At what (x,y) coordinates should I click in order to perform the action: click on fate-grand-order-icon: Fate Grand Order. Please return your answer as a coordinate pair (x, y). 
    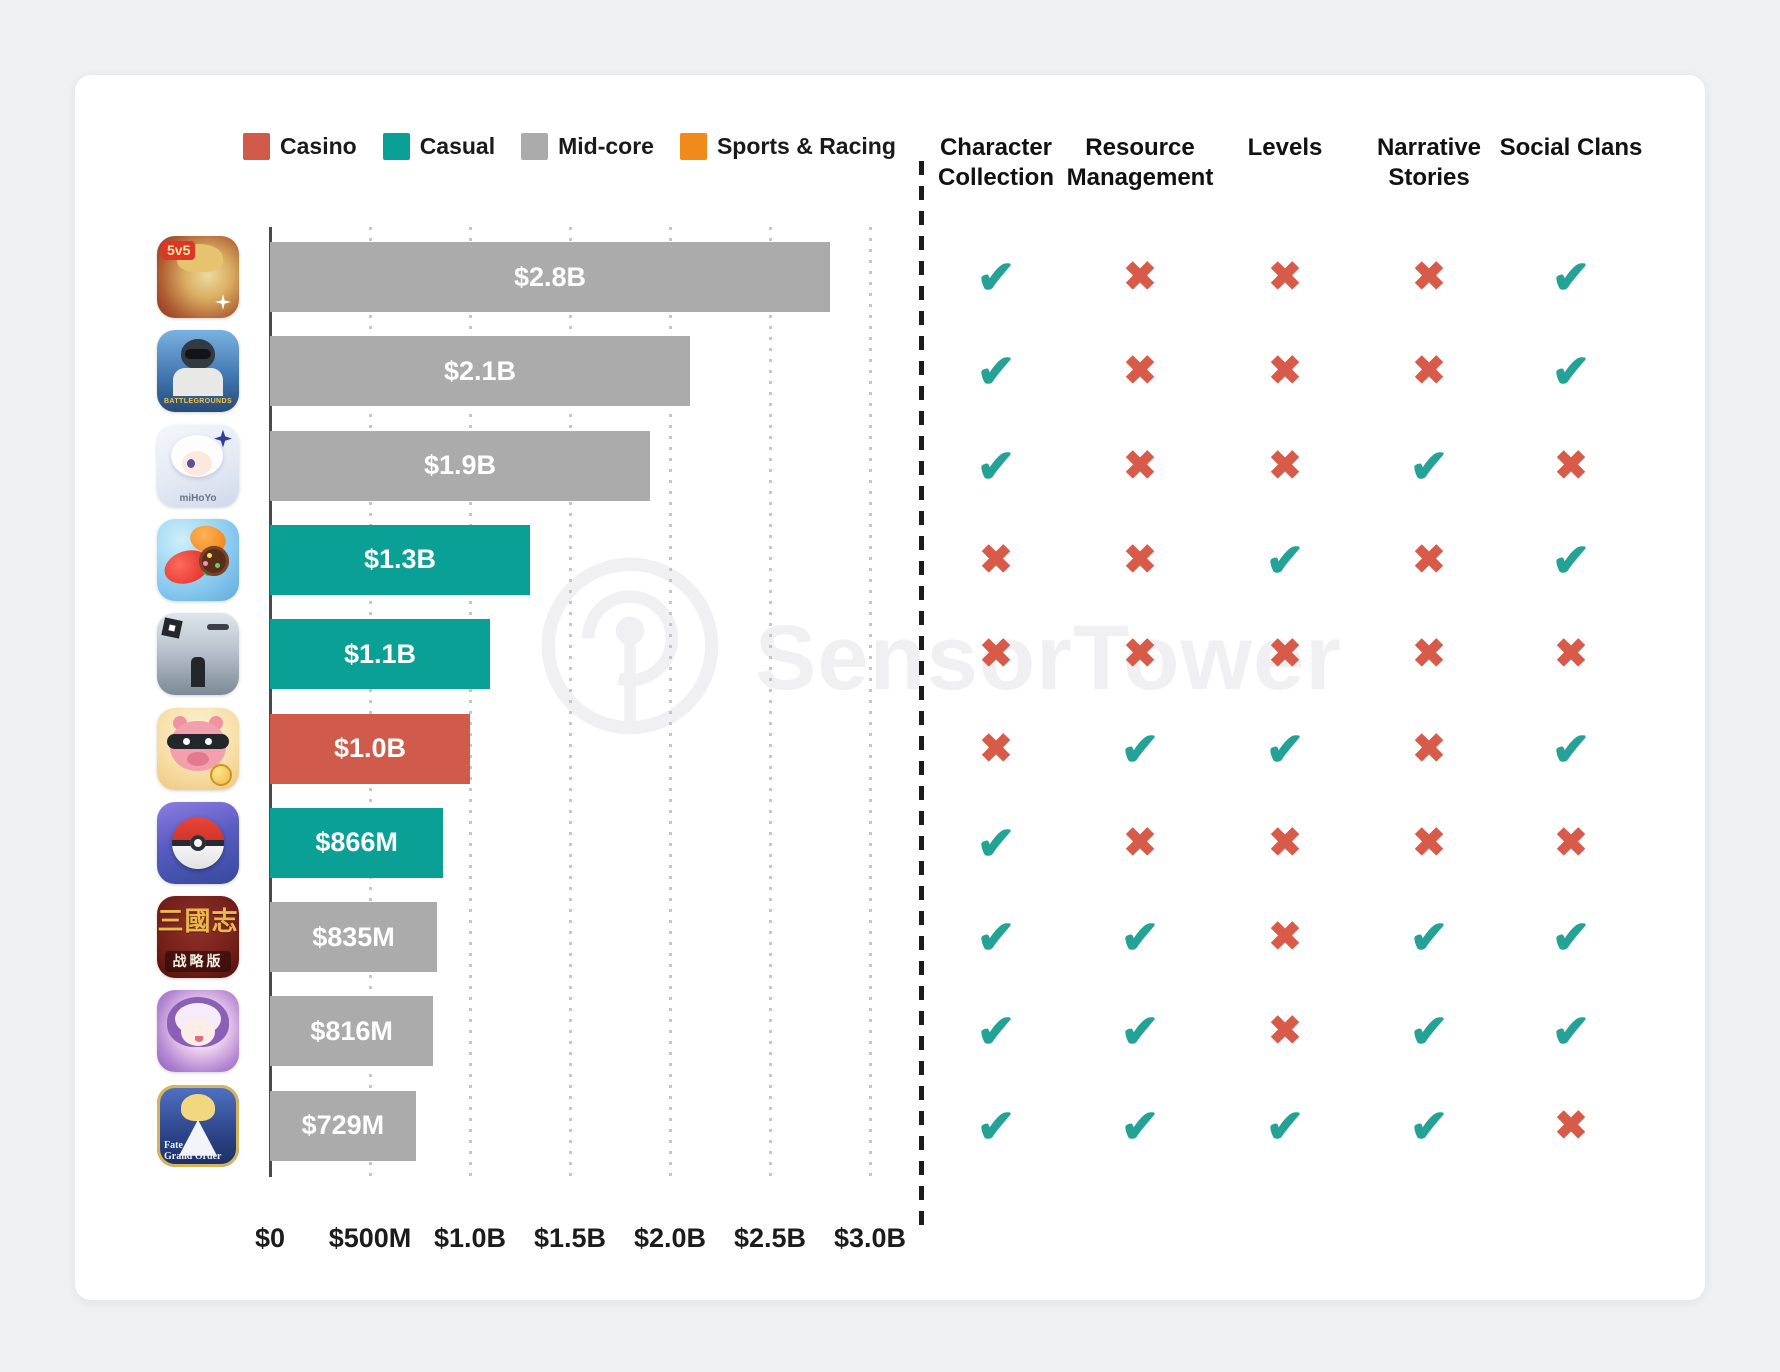
    Looking at the image, I should click on (198, 1125).